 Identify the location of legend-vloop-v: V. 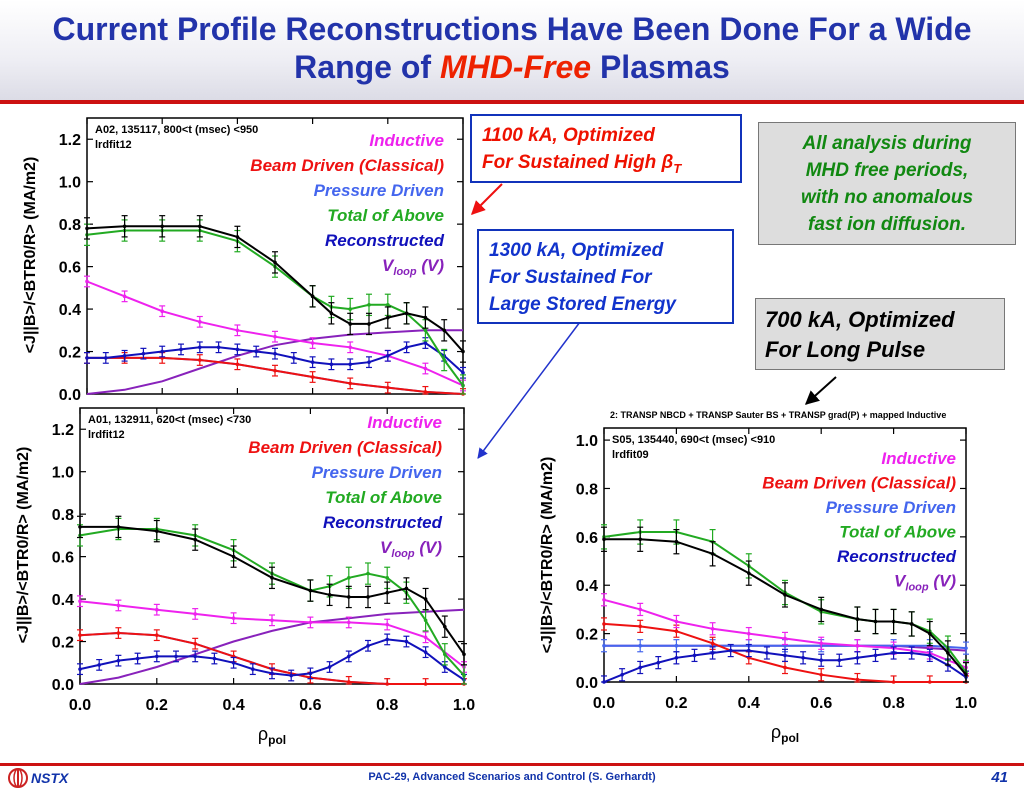
(386, 547).